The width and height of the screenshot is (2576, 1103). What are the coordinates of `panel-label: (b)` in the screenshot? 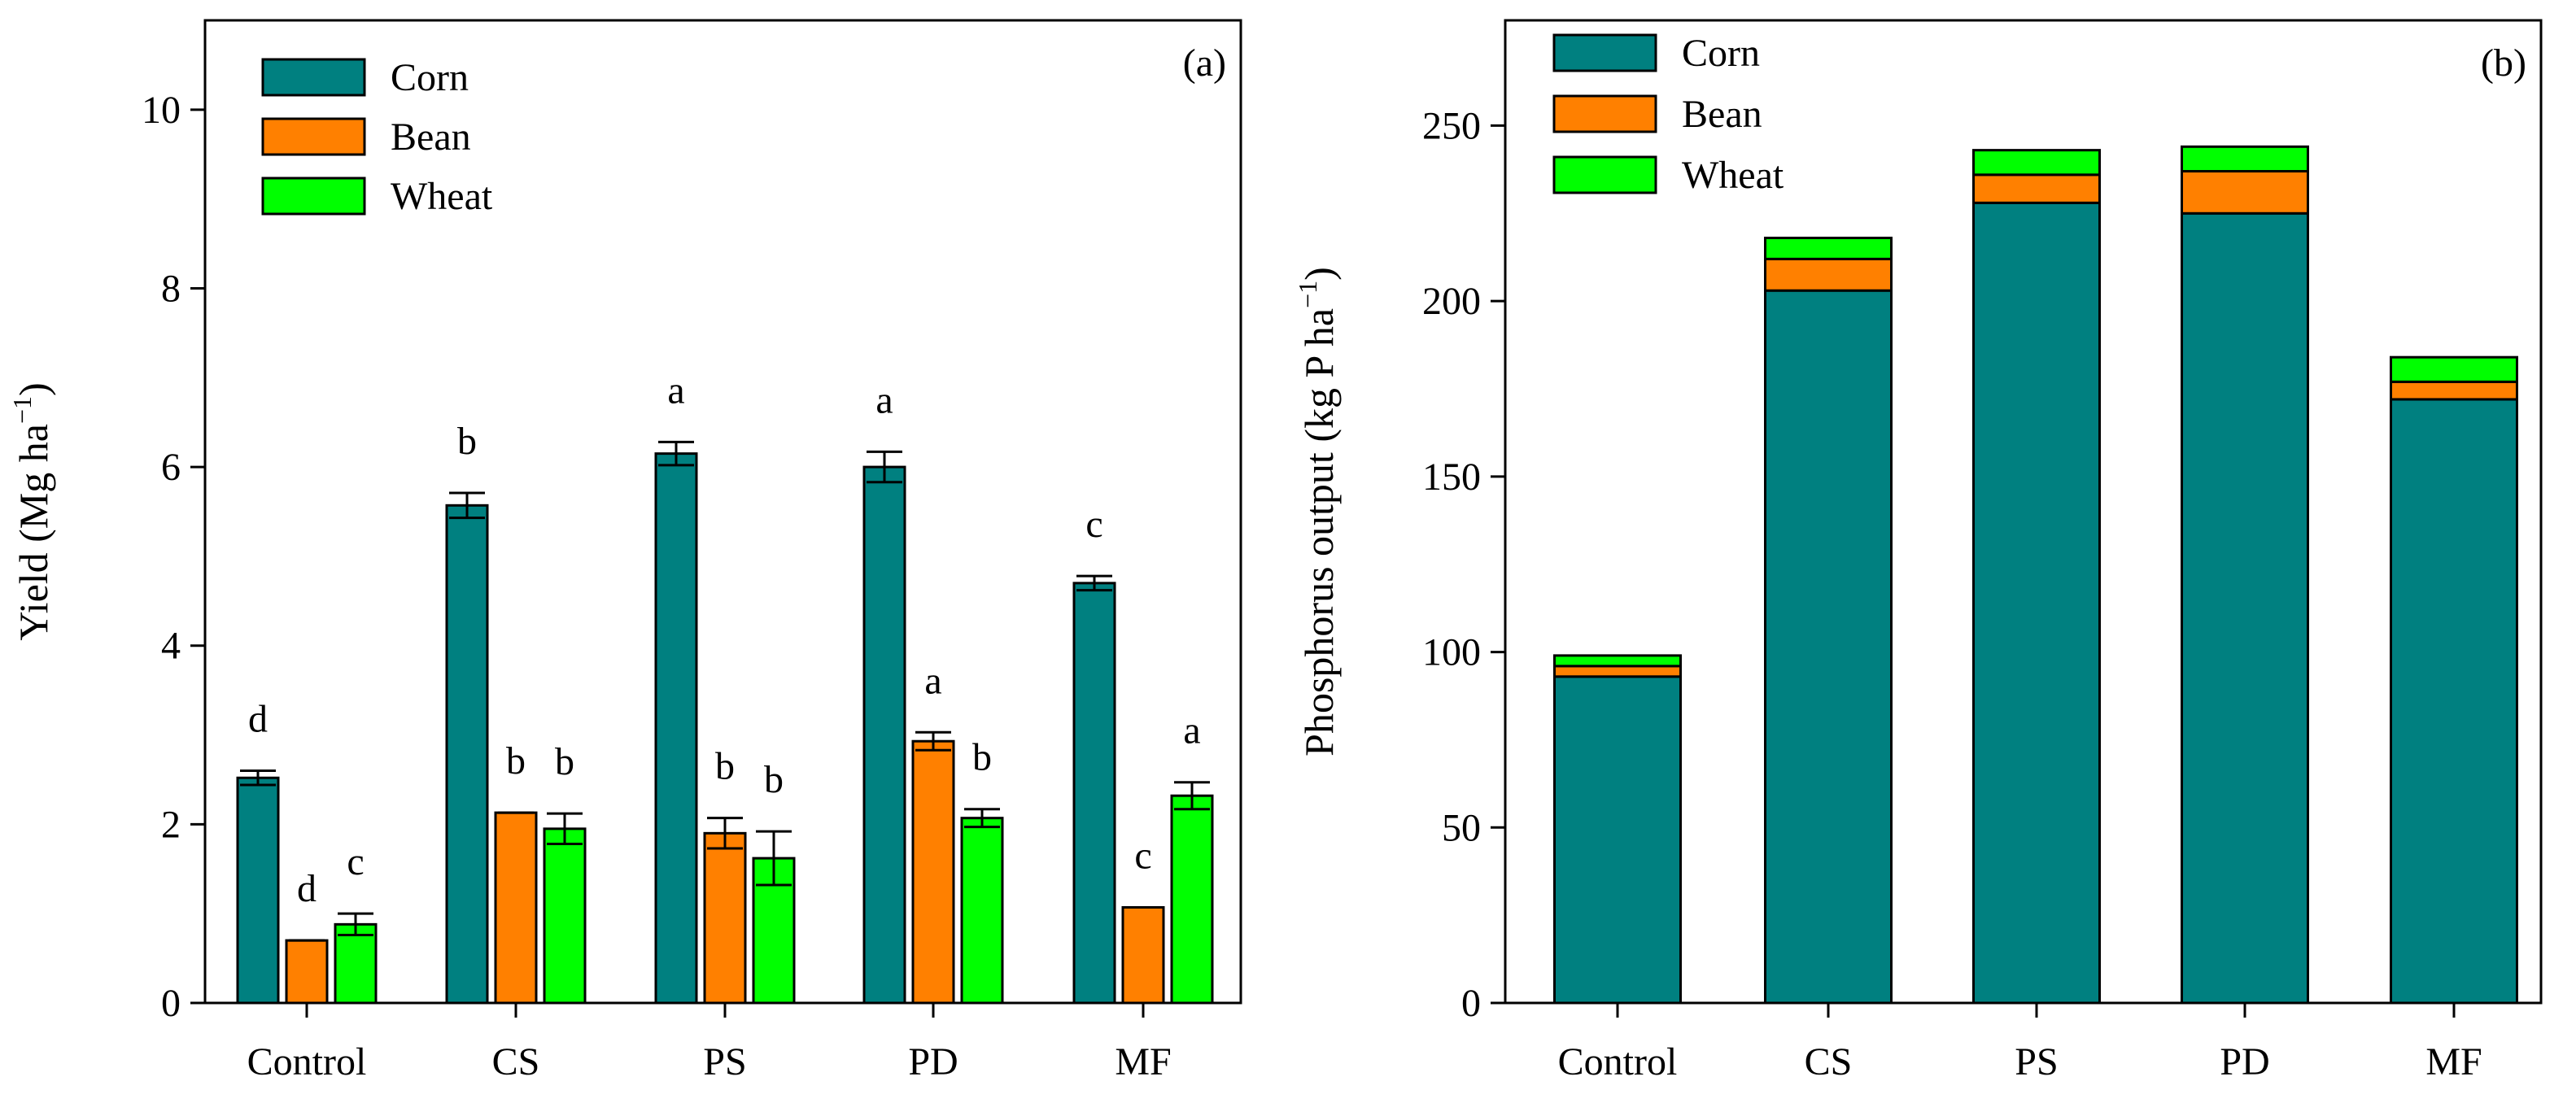 It's located at (2503, 63).